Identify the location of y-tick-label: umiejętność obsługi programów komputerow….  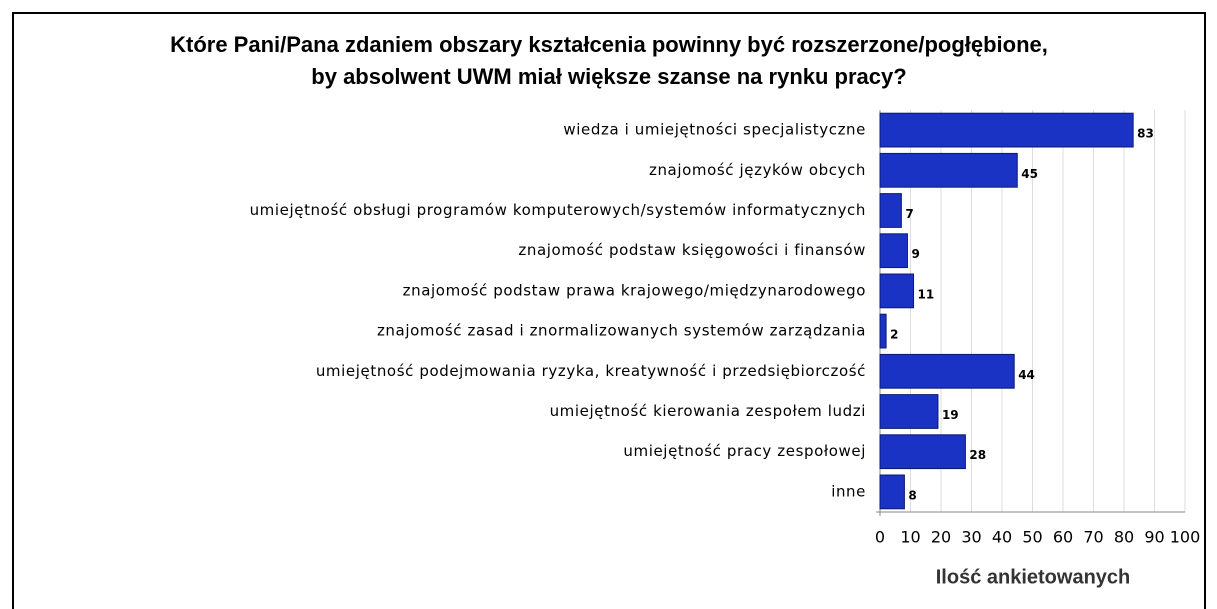
(558, 210).